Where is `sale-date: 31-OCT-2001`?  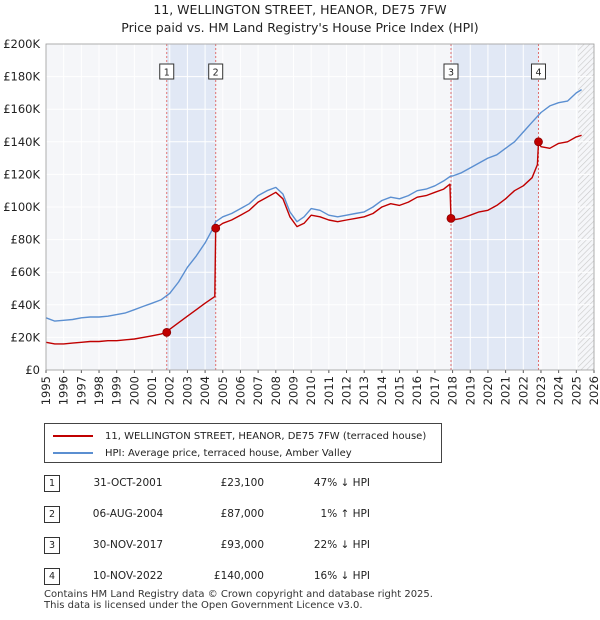
sale-date: 31-OCT-2001 is located at coordinates (128, 483).